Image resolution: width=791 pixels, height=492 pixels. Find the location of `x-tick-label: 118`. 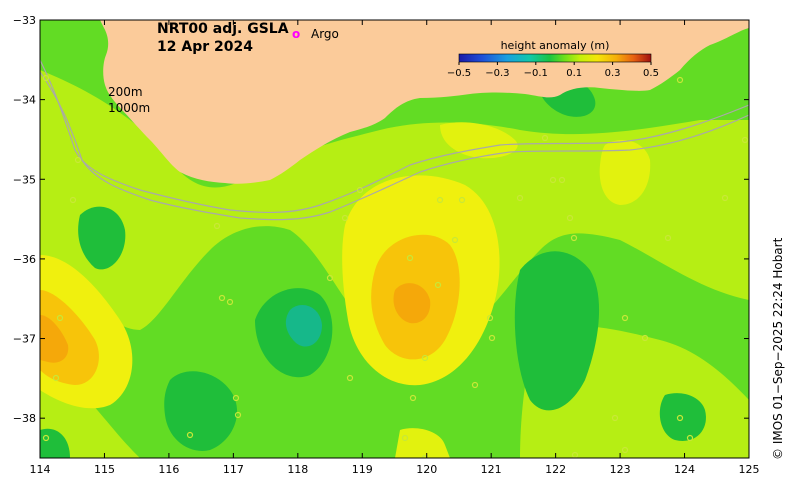

x-tick-label: 118 is located at coordinates (297, 469).